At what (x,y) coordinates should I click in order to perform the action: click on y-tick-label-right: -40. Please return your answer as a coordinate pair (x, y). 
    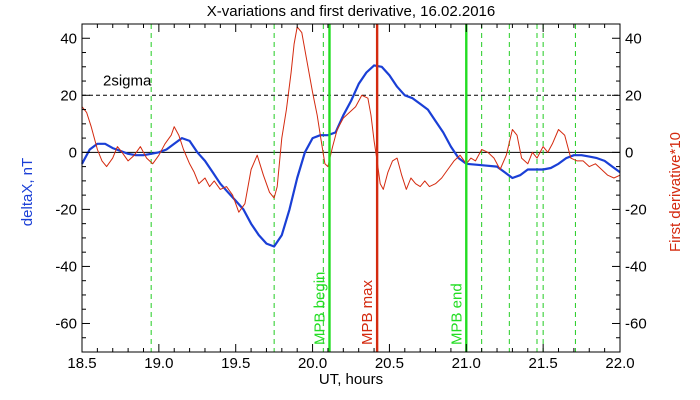
    Looking at the image, I should click on (636, 266).